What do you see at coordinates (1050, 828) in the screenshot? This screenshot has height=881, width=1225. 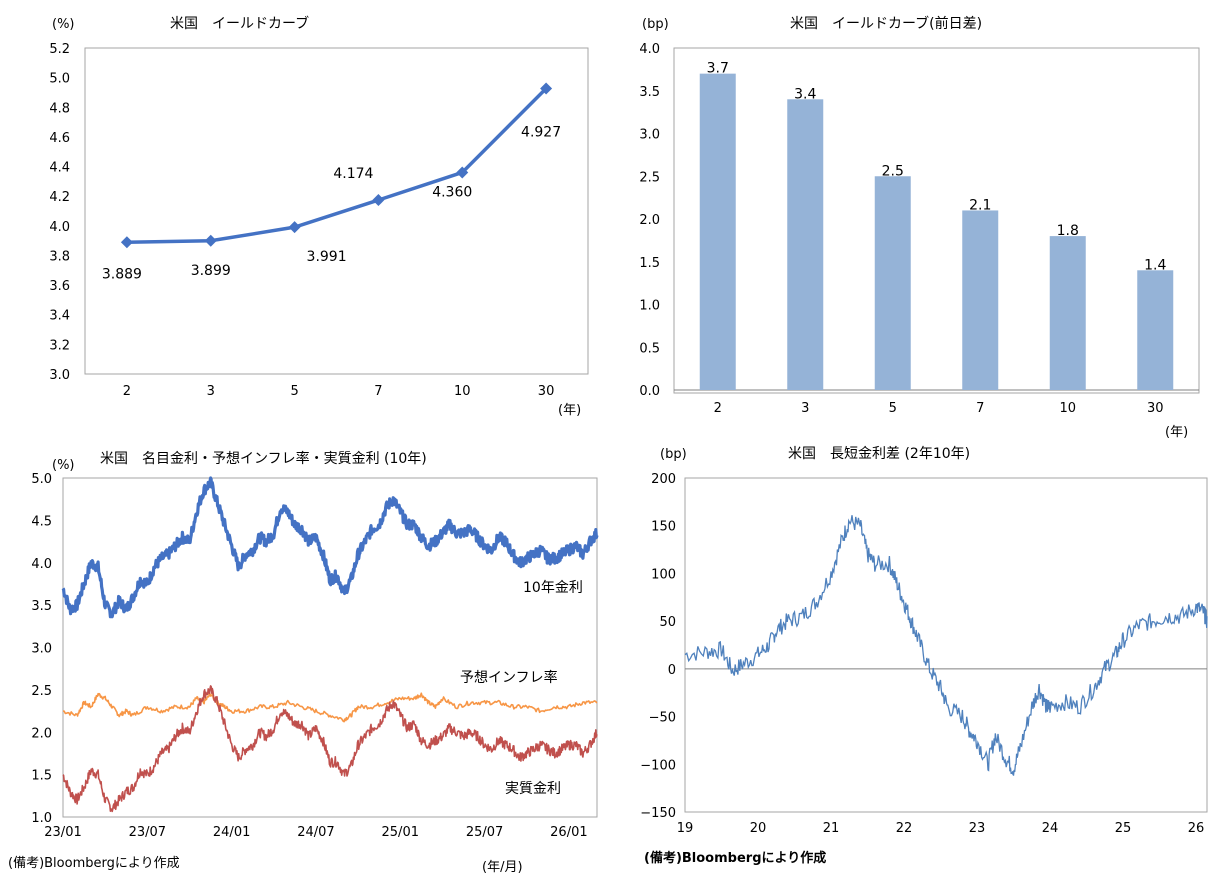 I see `x-tick-label: 24` at bounding box center [1050, 828].